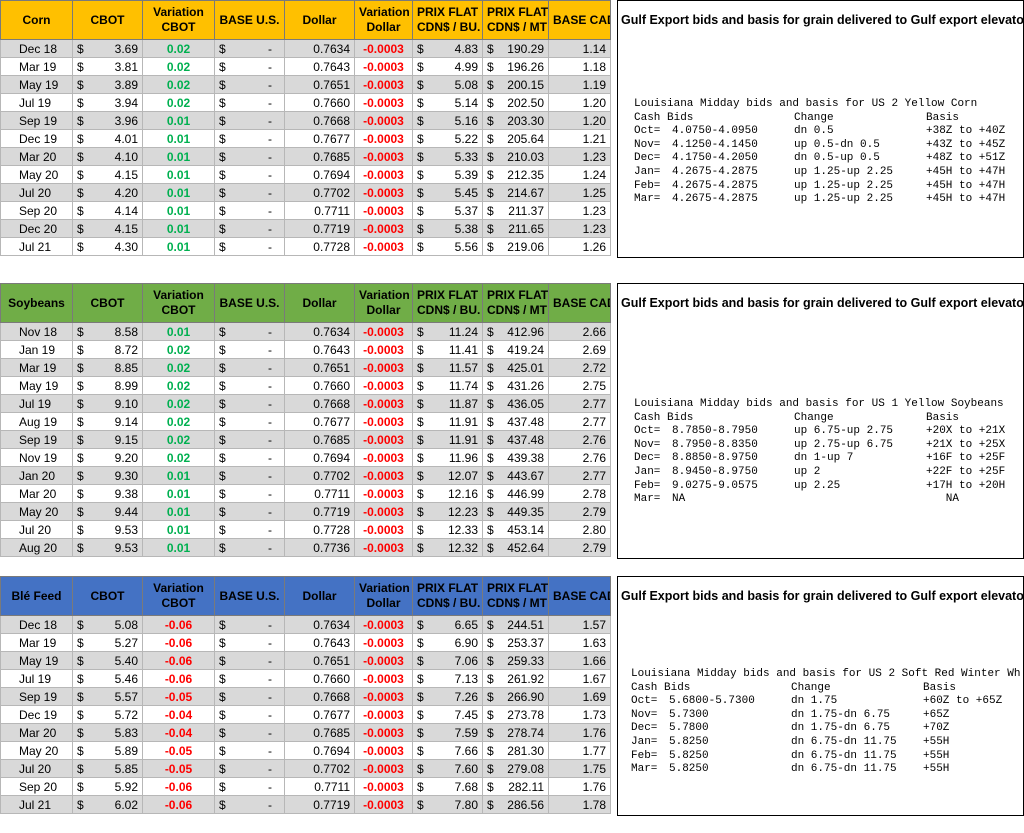 This screenshot has height=833, width=1024. What do you see at coordinates (36, 303) in the screenshot?
I see `commodity-header: Soybeans` at bounding box center [36, 303].